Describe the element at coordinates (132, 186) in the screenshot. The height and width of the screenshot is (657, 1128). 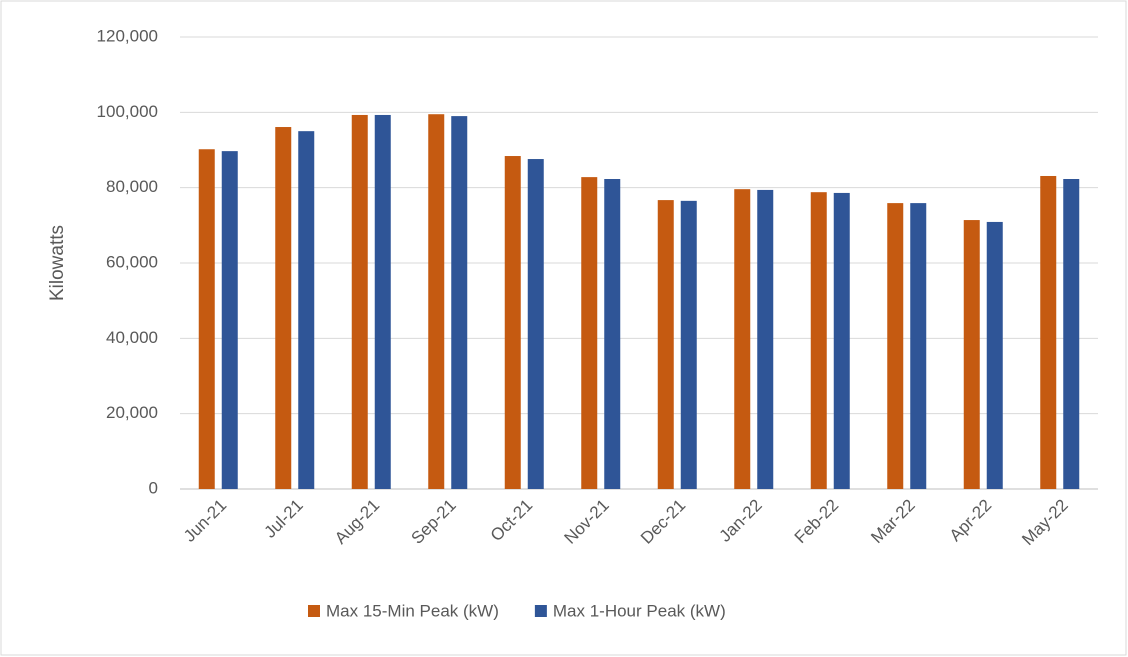
I see `y-tick-label: 80,000` at that location.